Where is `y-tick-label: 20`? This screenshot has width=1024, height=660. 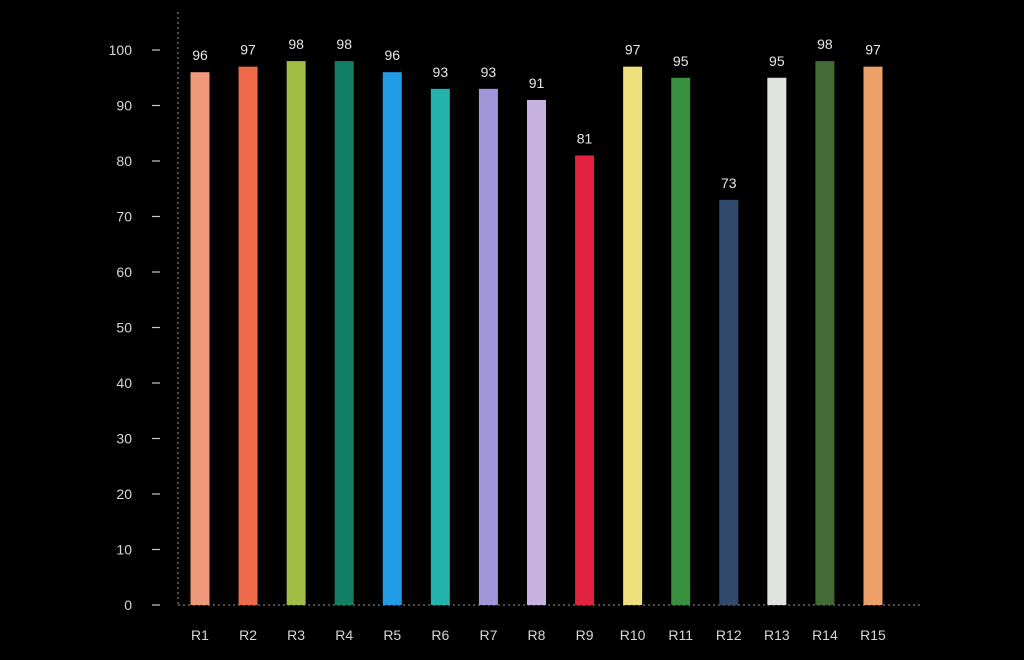 y-tick-label: 20 is located at coordinates (124, 494).